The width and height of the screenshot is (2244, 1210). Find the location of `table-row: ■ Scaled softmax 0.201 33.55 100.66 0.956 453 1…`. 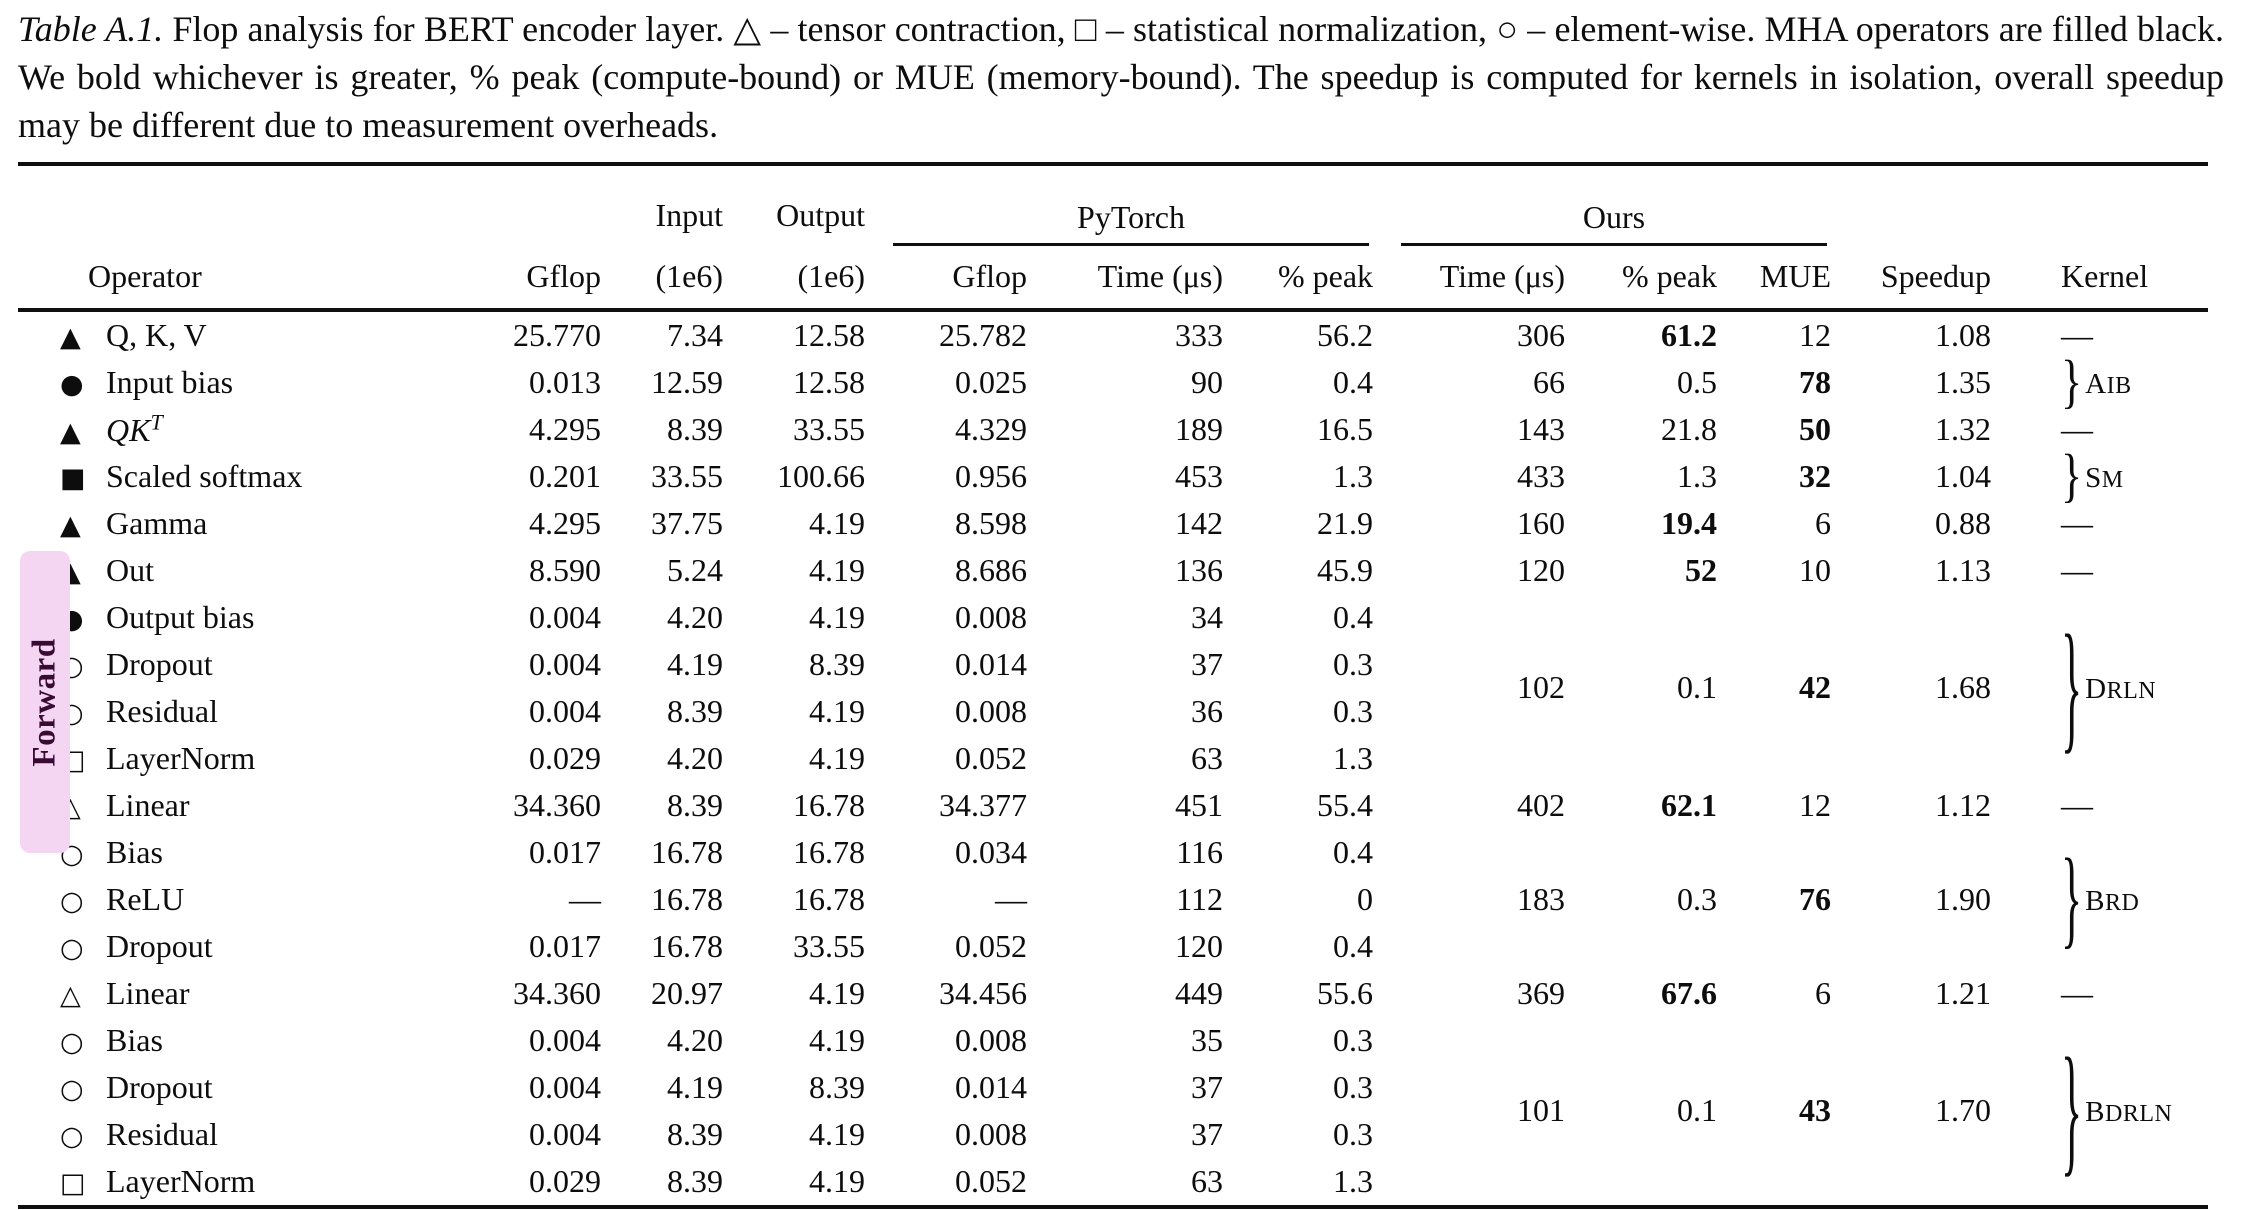

table-row: ■ Scaled softmax 0.201 33.55 100.66 0.956 453 1… is located at coordinates (1113, 475).